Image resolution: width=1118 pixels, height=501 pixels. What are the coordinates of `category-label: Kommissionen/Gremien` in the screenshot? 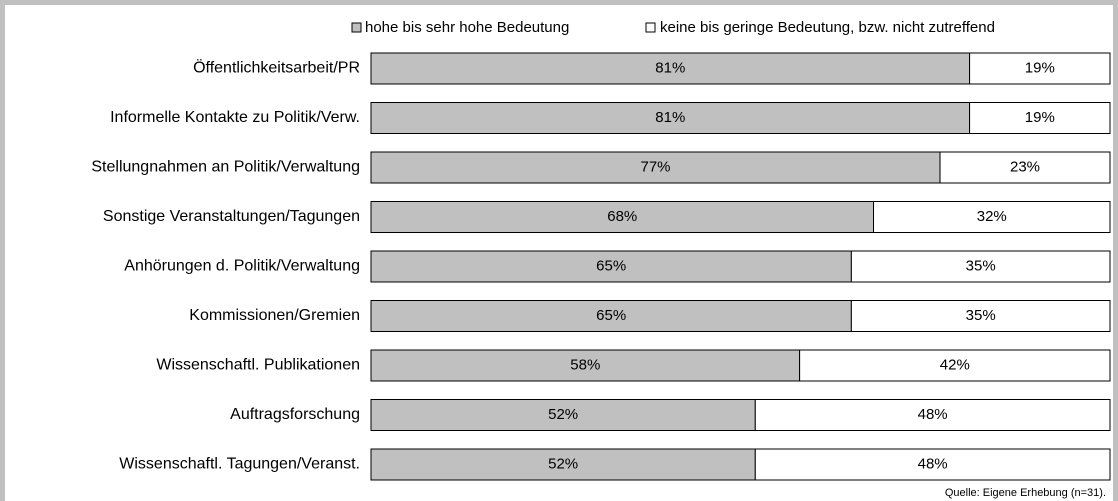 It's located at (274, 315).